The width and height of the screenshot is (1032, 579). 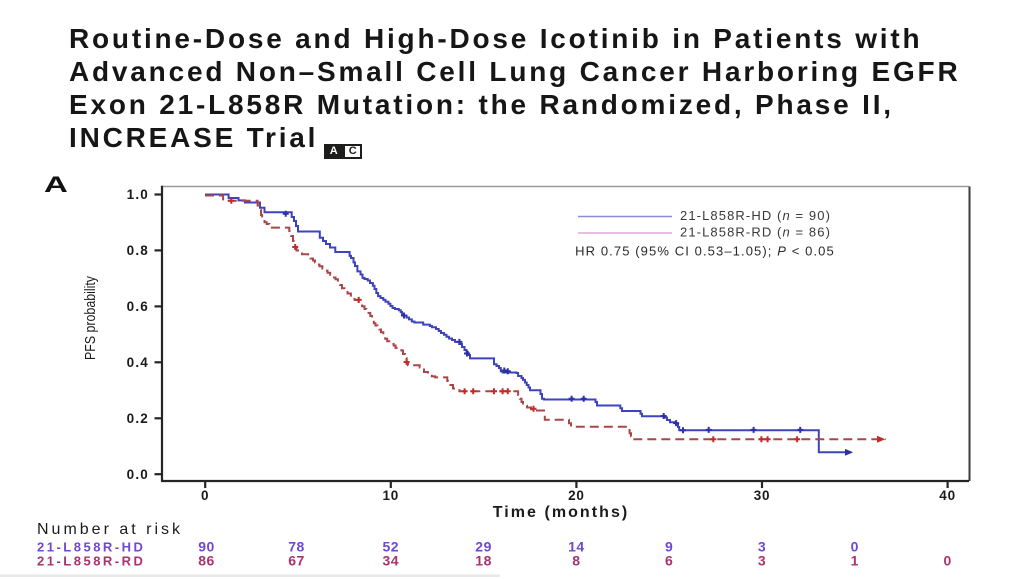 What do you see at coordinates (296, 561) in the screenshot?
I see `svg-text: 67` at bounding box center [296, 561].